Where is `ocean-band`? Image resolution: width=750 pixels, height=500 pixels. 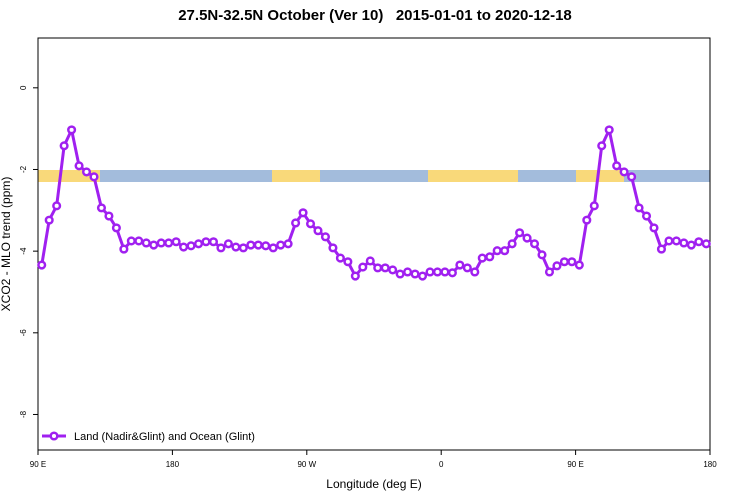 ocean-band is located at coordinates (374, 176).